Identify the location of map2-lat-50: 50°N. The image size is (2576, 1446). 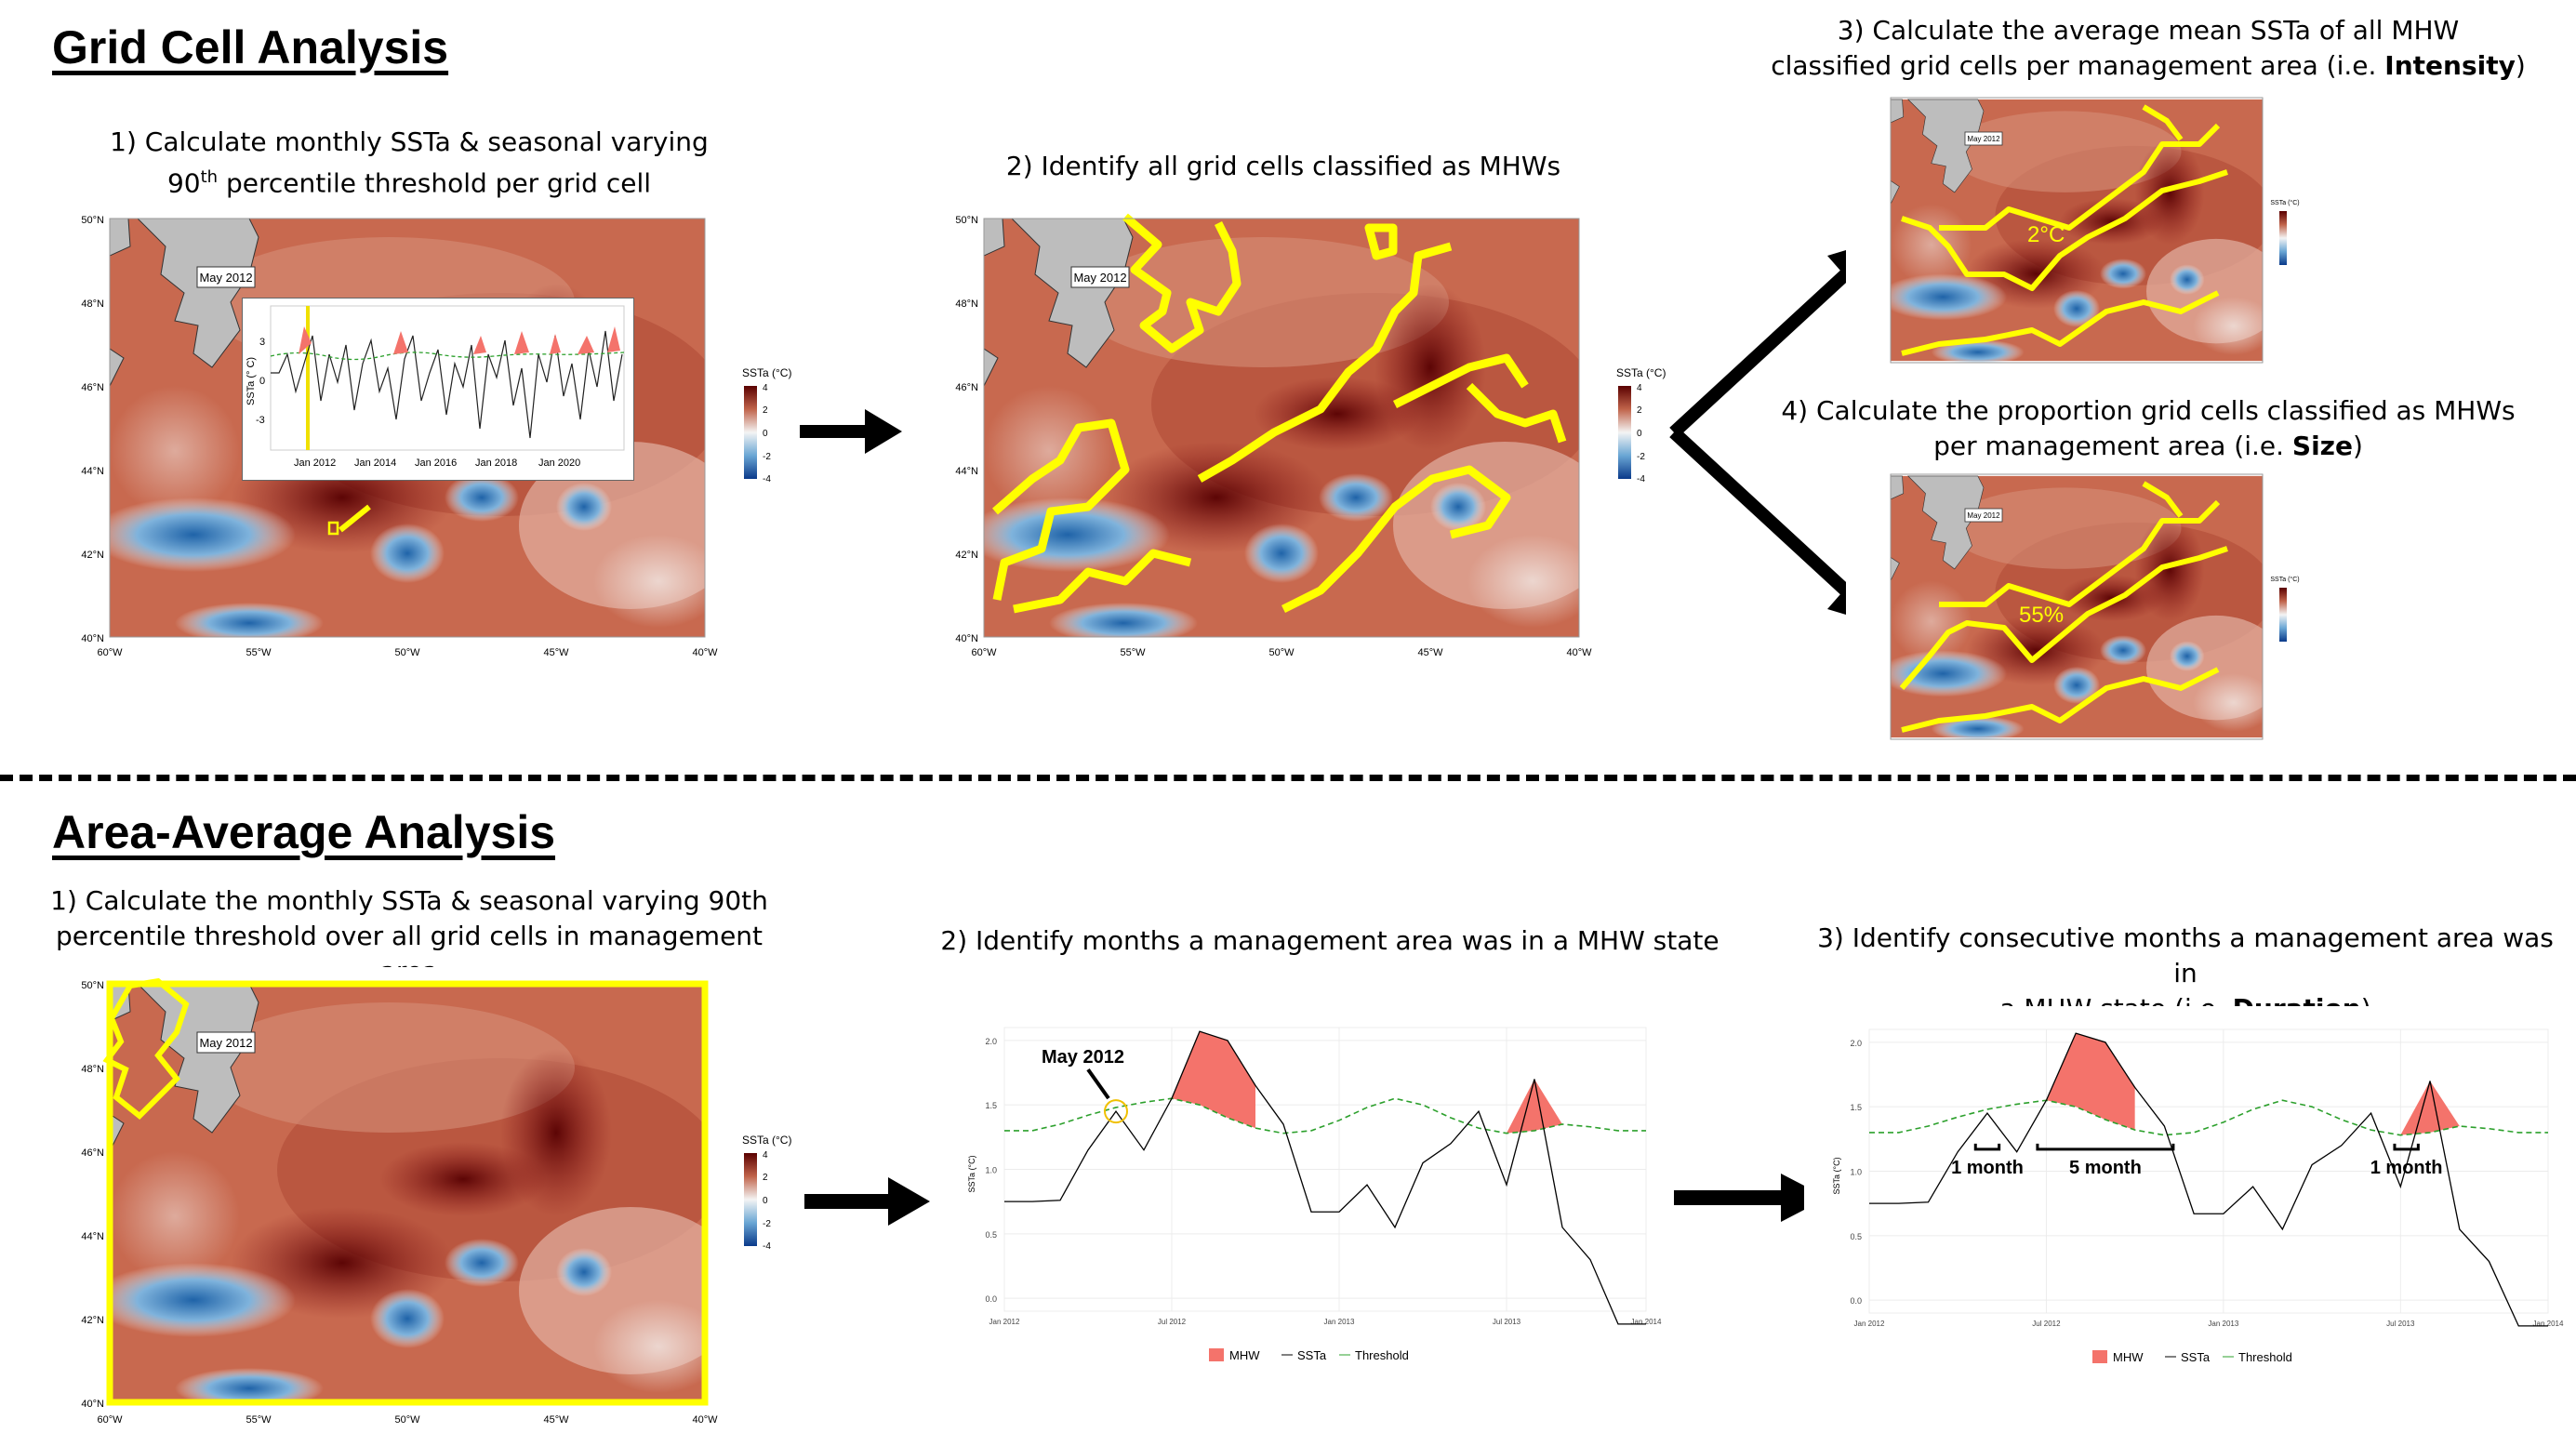
(966, 220).